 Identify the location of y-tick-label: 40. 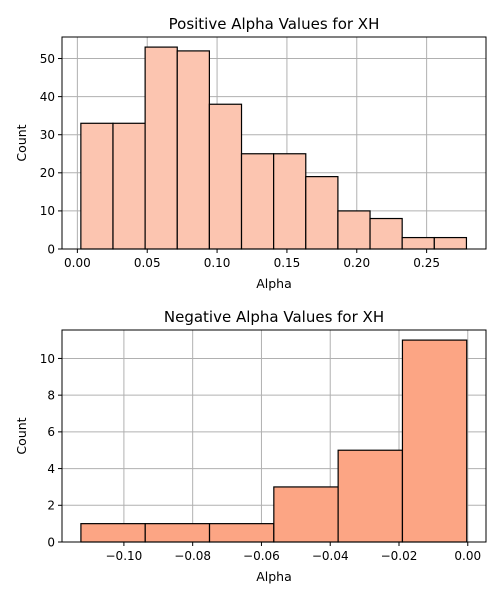
(47, 97).